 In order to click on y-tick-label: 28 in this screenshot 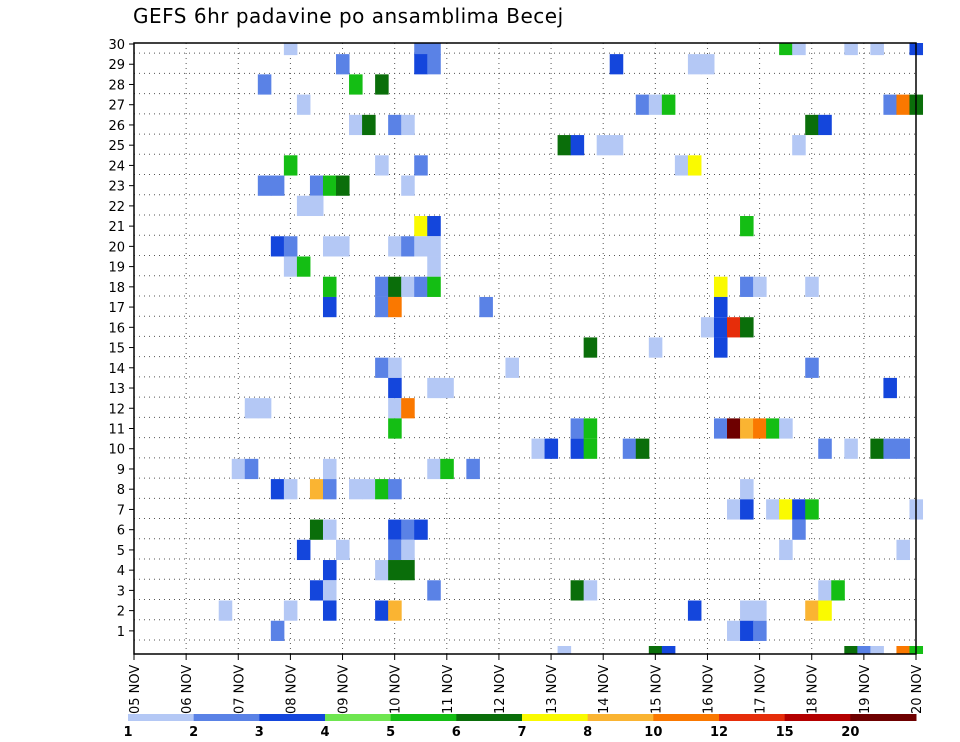, I will do `click(116, 85)`.